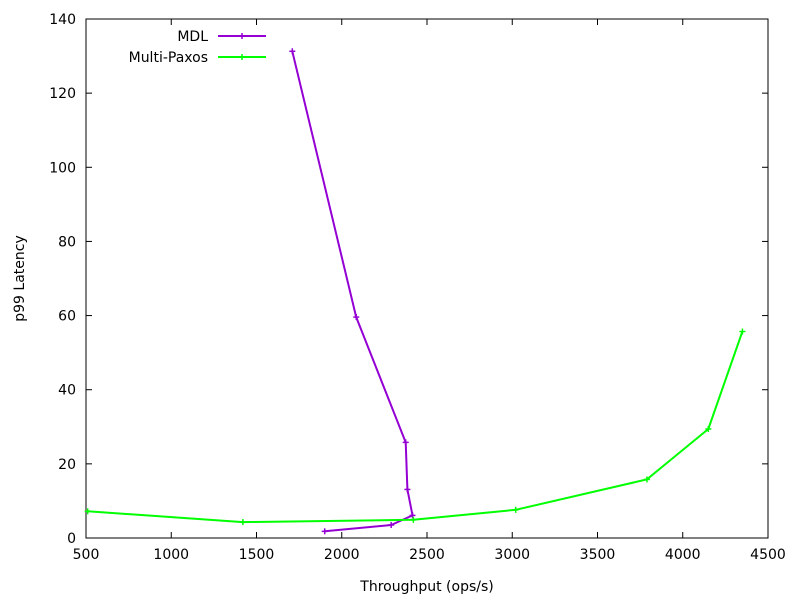 This screenshot has height=600, width=800. I want to click on legend: MDL Multi-Paxos, so click(197, 47).